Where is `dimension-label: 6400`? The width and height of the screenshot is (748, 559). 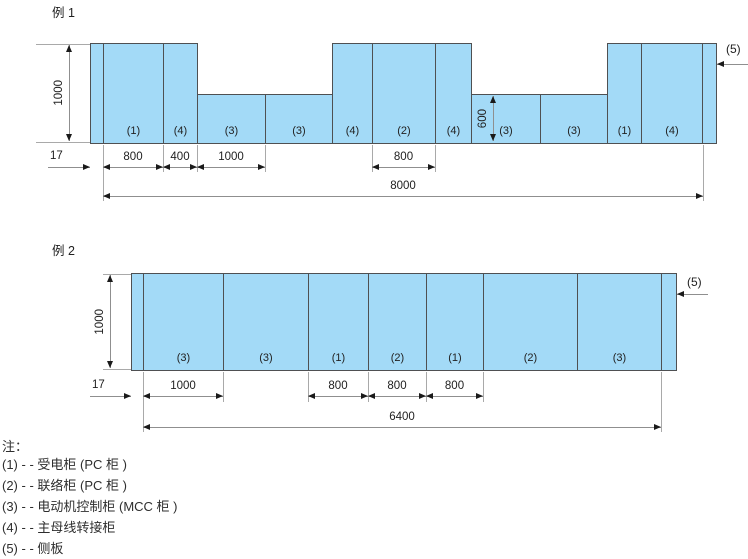 dimension-label: 6400 is located at coordinates (402, 417).